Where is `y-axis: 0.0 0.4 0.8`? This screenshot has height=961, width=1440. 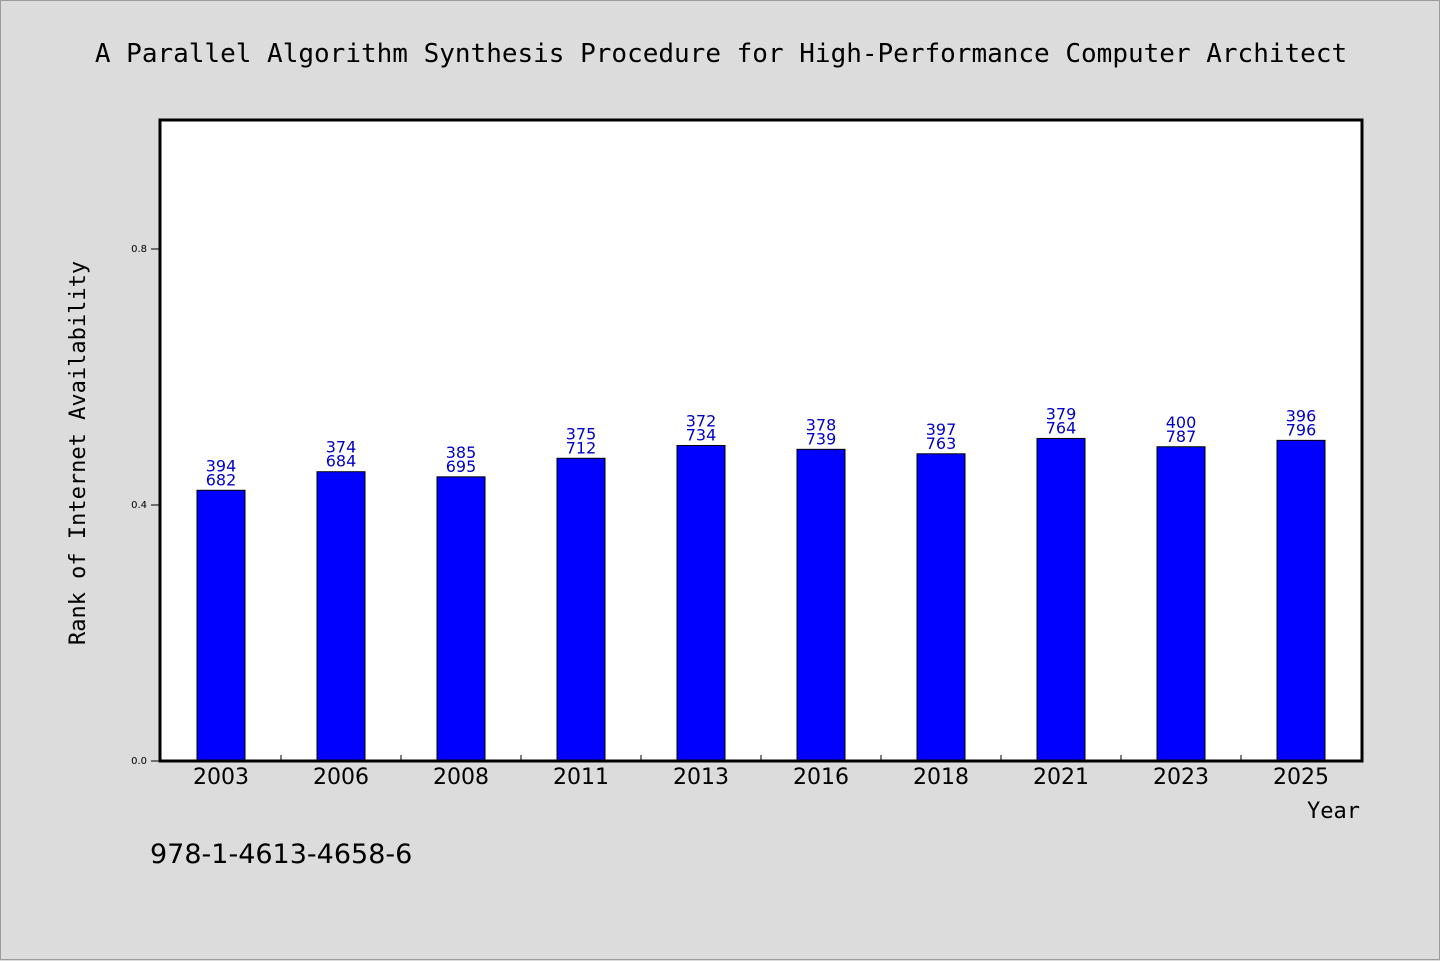
y-axis: 0.0 0.4 0.8 is located at coordinates (146, 505).